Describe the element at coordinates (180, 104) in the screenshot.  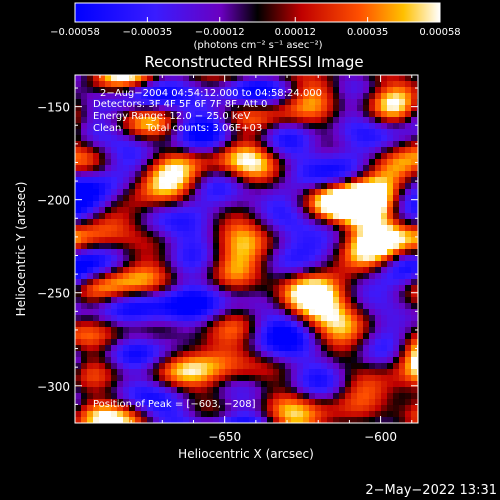
I see `annotation-detectors: Detectors: 3F 4F 5F 6F 7F 8F, Att 0` at that location.